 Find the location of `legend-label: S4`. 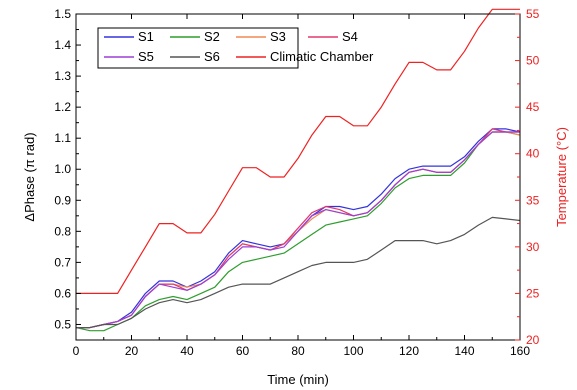

legend-label: S4 is located at coordinates (350, 36).